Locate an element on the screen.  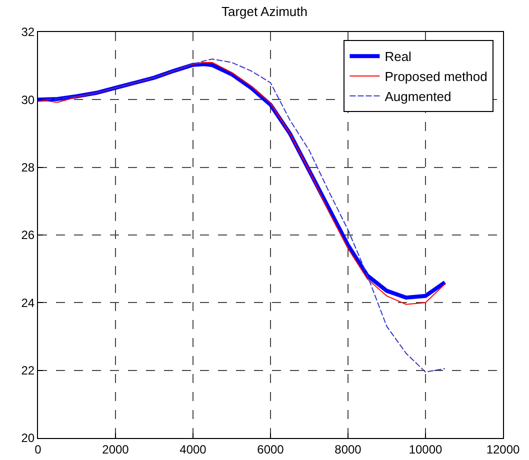
y-tick-label: 28 is located at coordinates (28, 167).